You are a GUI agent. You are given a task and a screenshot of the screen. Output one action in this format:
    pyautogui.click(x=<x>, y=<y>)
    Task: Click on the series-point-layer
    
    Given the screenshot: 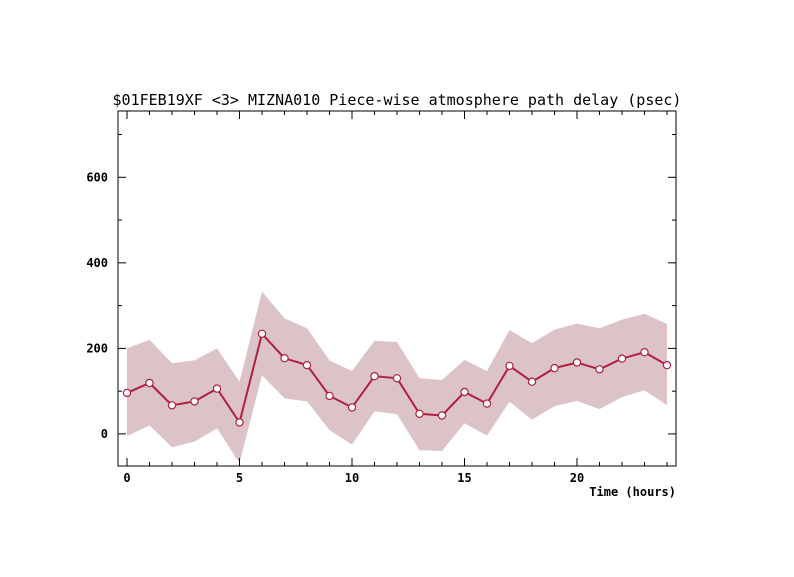 What is the action you would take?
    pyautogui.click(x=397, y=378)
    